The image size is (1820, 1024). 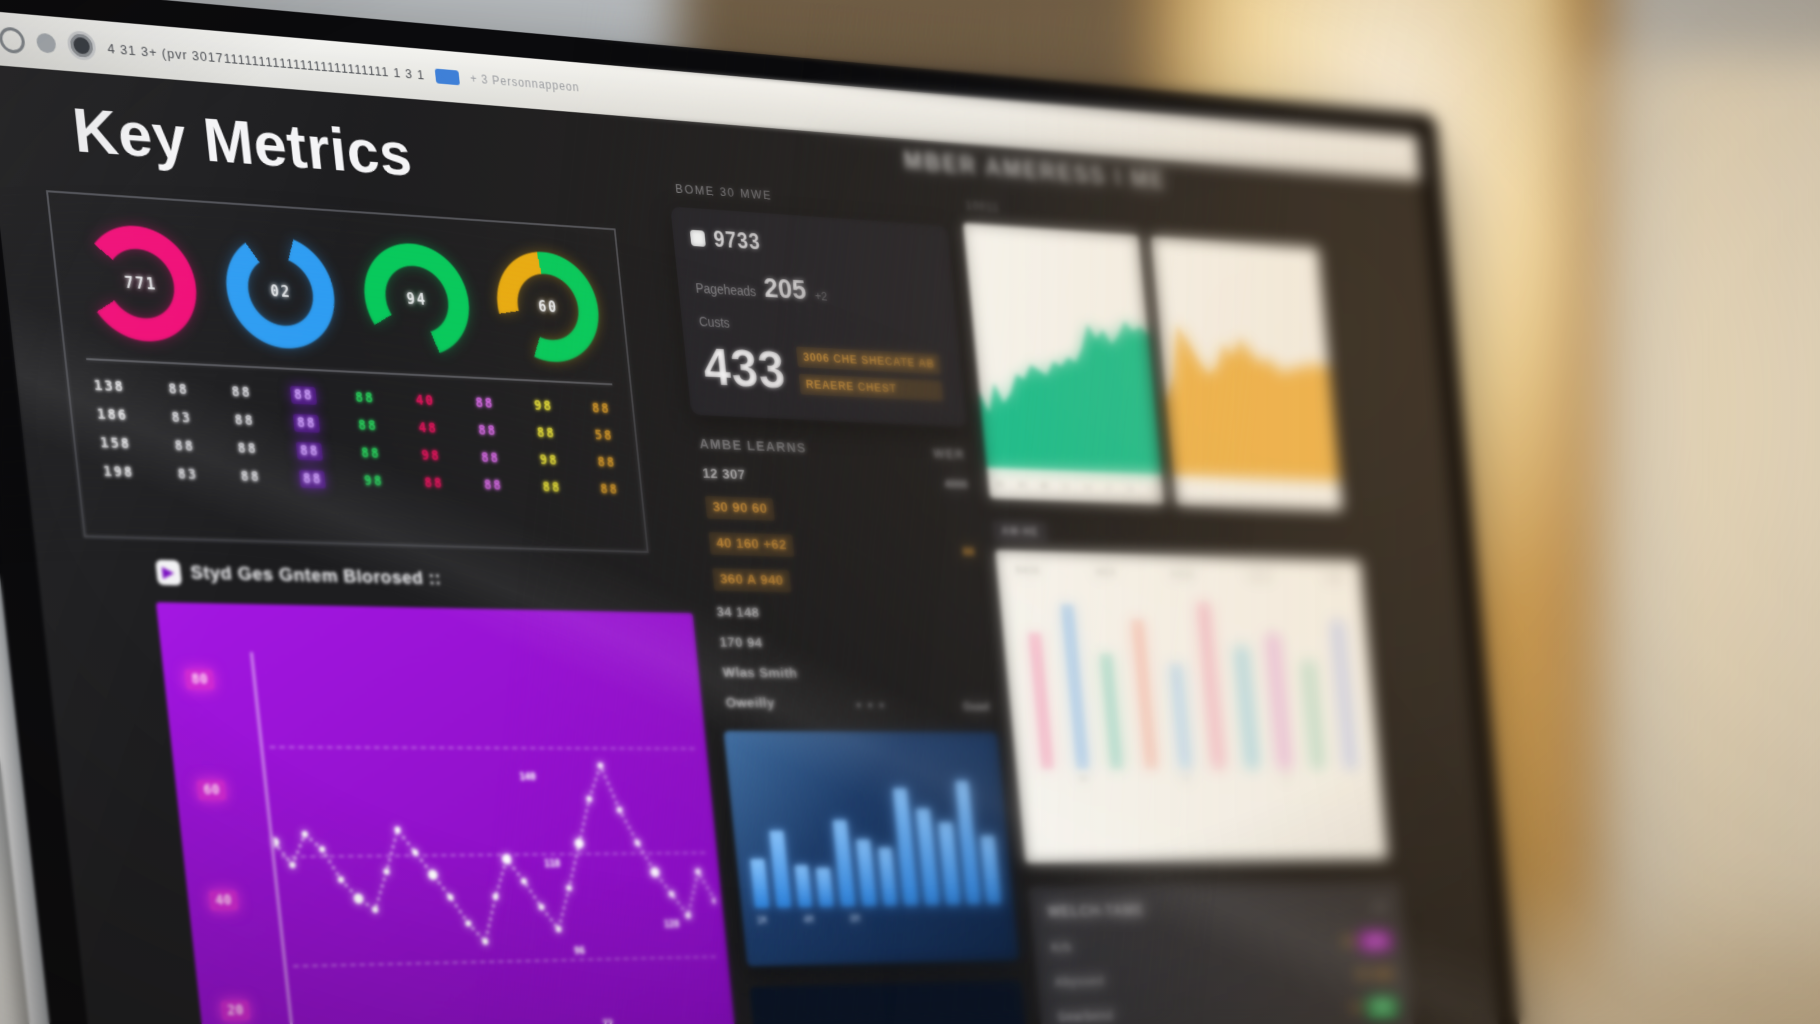 What do you see at coordinates (855, 675) in the screenshot?
I see `list-item: Wlas Smith` at bounding box center [855, 675].